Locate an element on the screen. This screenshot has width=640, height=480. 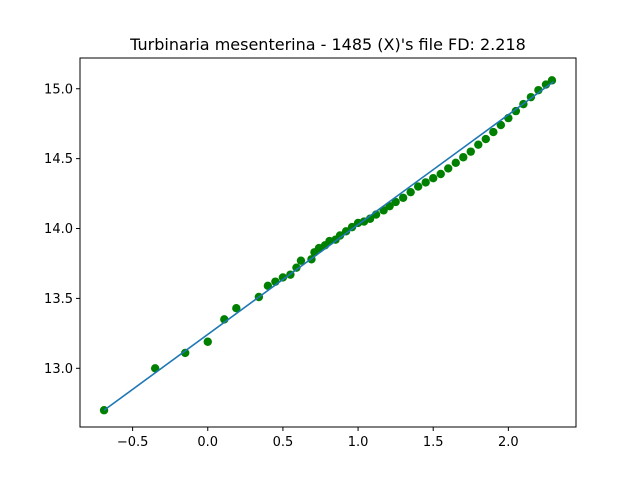
y-tick-label: 14.5 is located at coordinates (58, 159).